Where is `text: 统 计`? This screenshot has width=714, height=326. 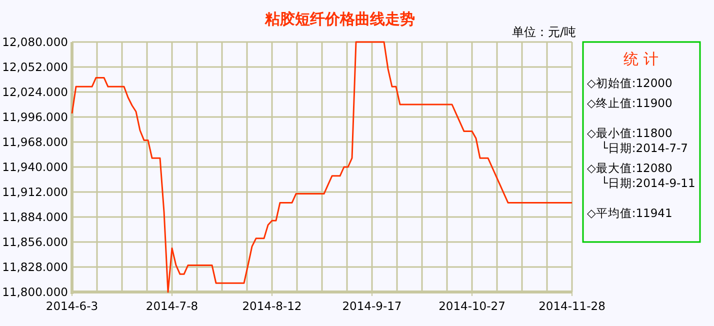
text: 统 计 is located at coordinates (641, 59).